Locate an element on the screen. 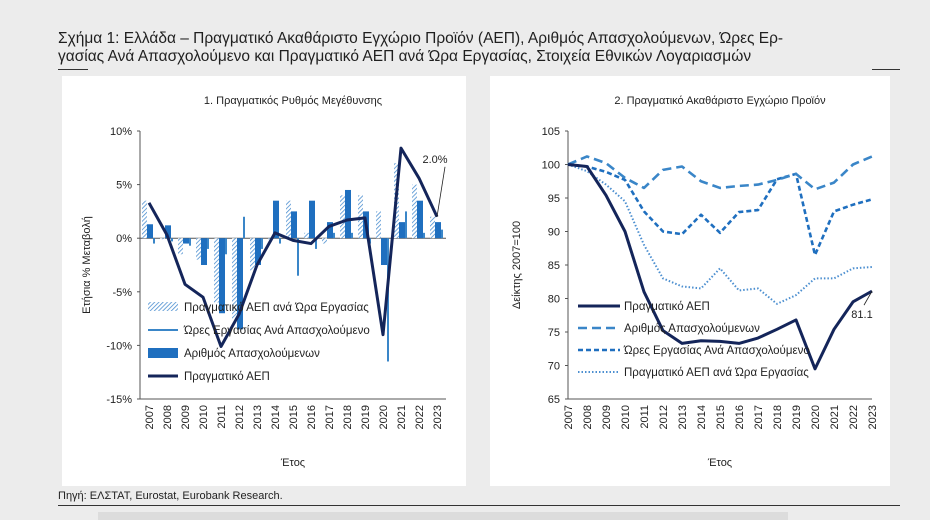  y-tick-label: 70 is located at coordinates (554, 367).